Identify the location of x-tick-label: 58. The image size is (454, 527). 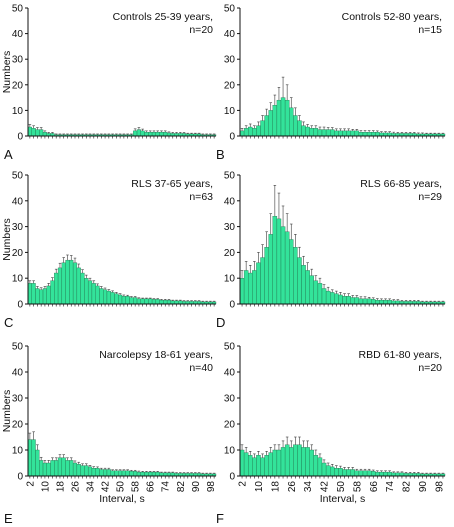
(357, 487).